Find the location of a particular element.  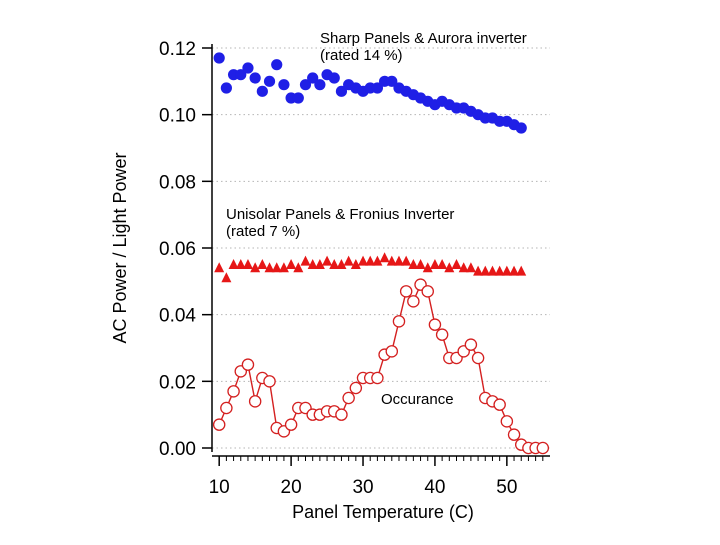

x-tick-label: 30 is located at coordinates (362, 487).